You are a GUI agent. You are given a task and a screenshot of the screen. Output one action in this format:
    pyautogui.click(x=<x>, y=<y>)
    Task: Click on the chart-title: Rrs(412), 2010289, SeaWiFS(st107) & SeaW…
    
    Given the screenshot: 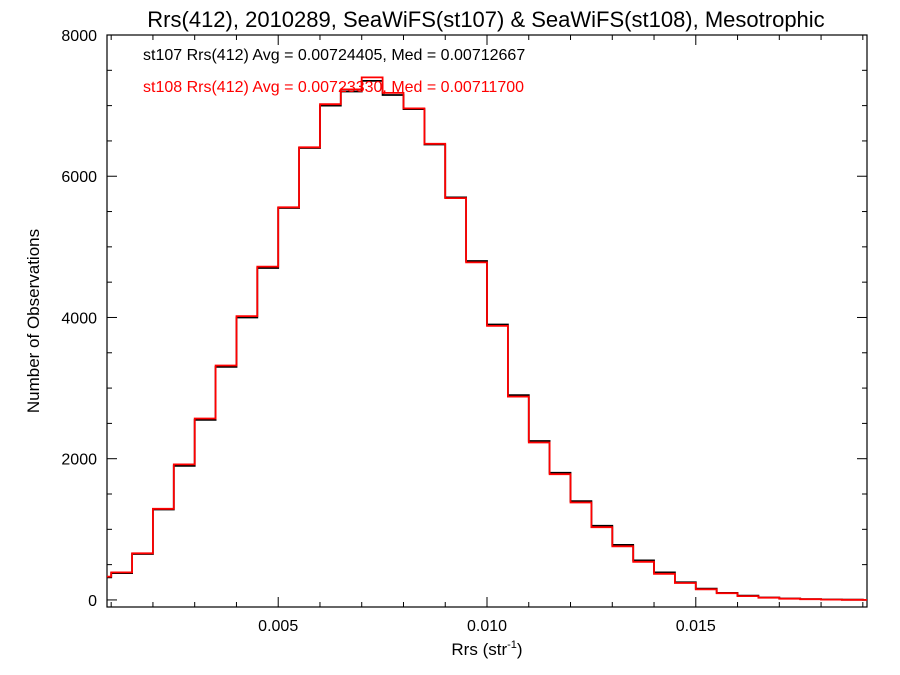 What is the action you would take?
    pyautogui.click(x=485, y=19)
    